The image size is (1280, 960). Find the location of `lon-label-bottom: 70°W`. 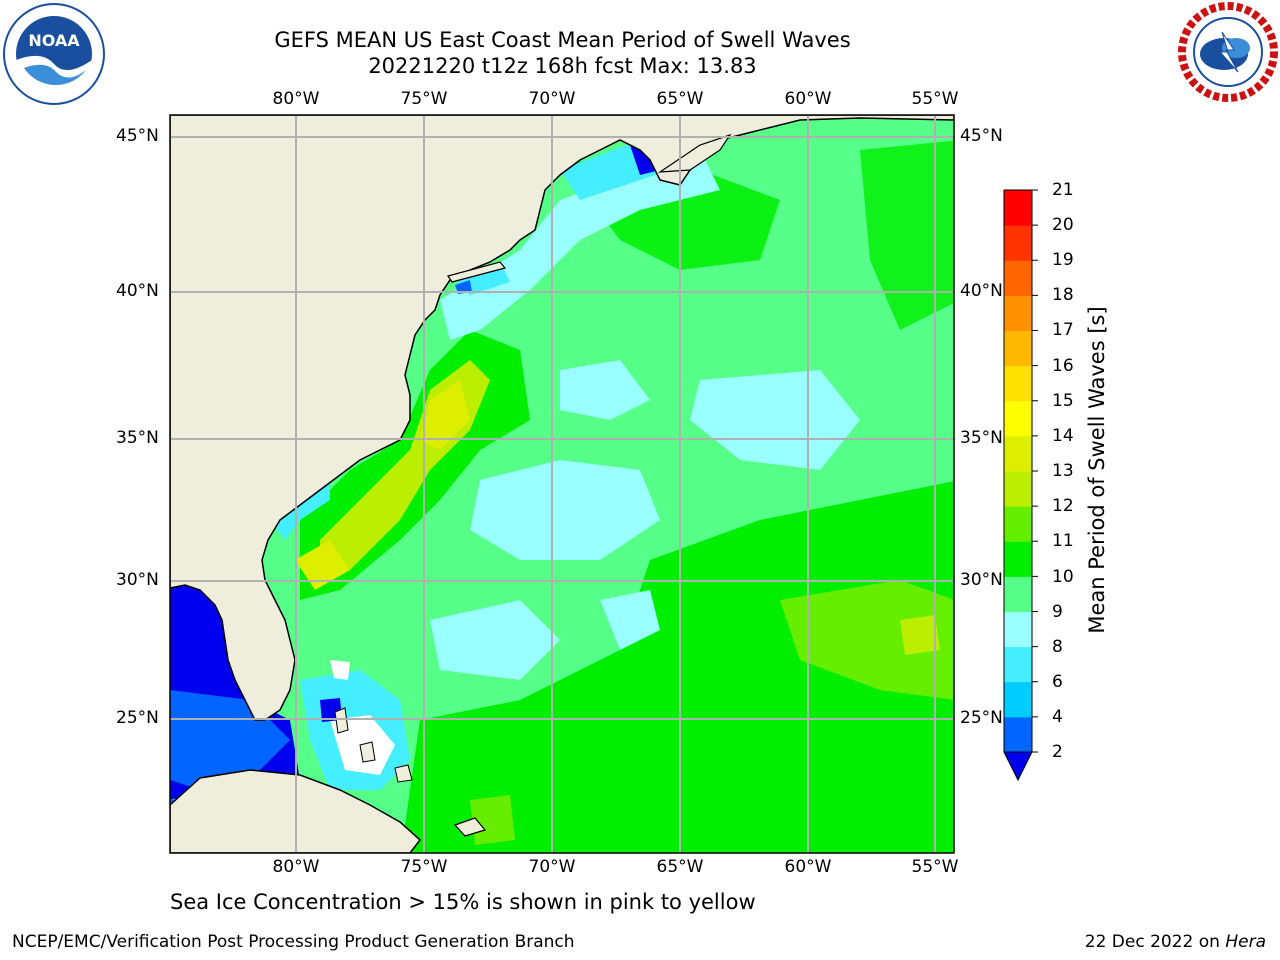

lon-label-bottom: 70°W is located at coordinates (552, 867).